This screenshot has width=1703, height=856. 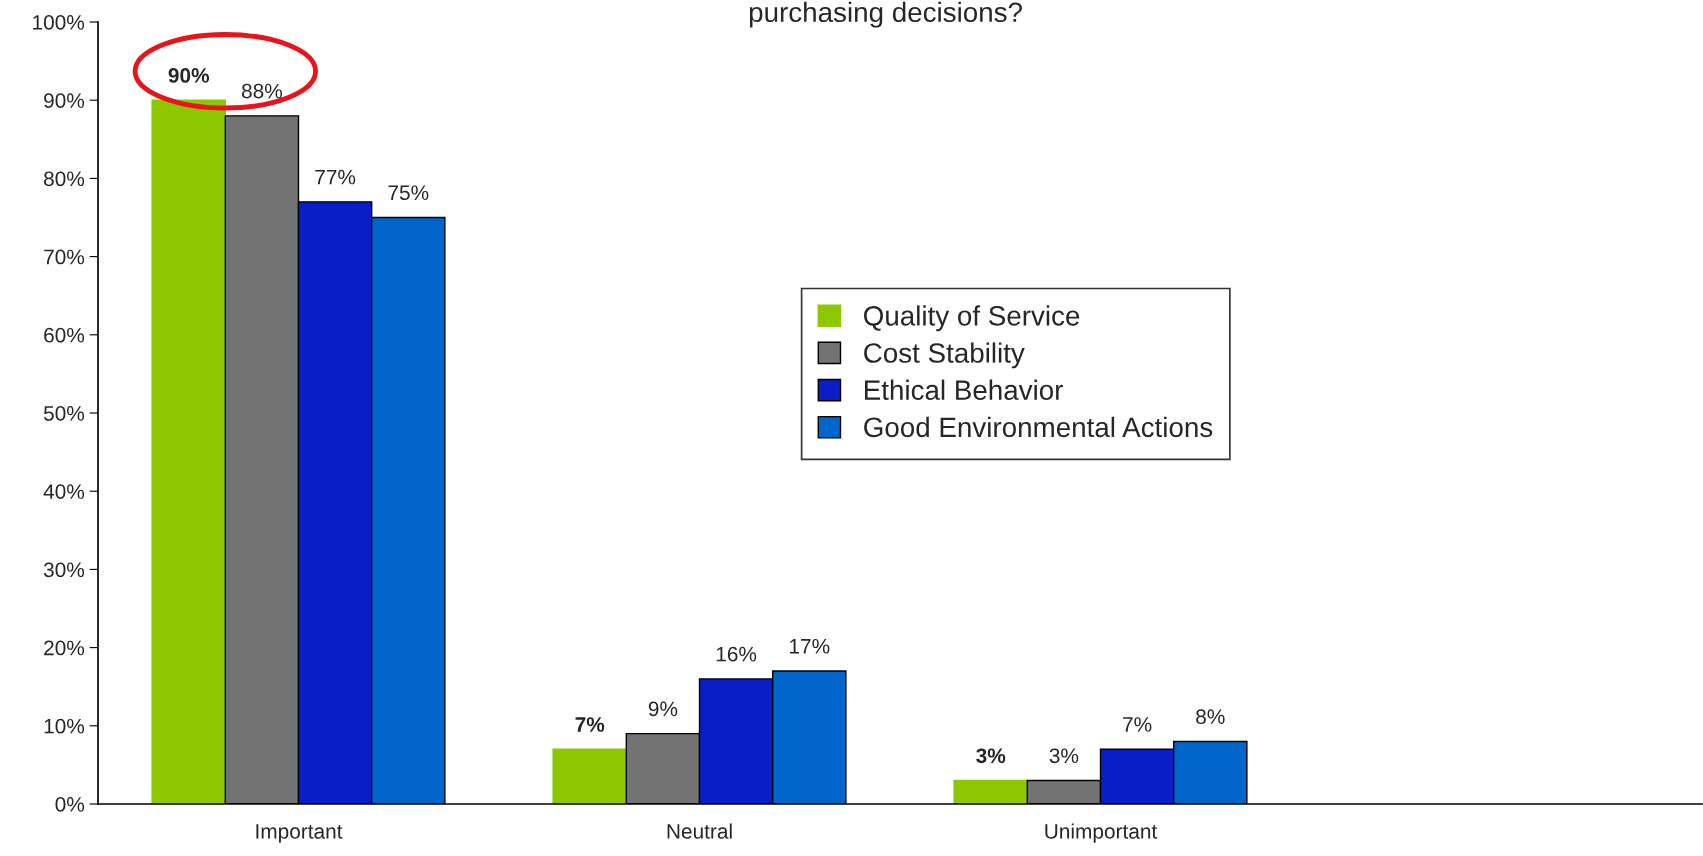 What do you see at coordinates (663, 709) in the screenshot?
I see `data-label: 9%` at bounding box center [663, 709].